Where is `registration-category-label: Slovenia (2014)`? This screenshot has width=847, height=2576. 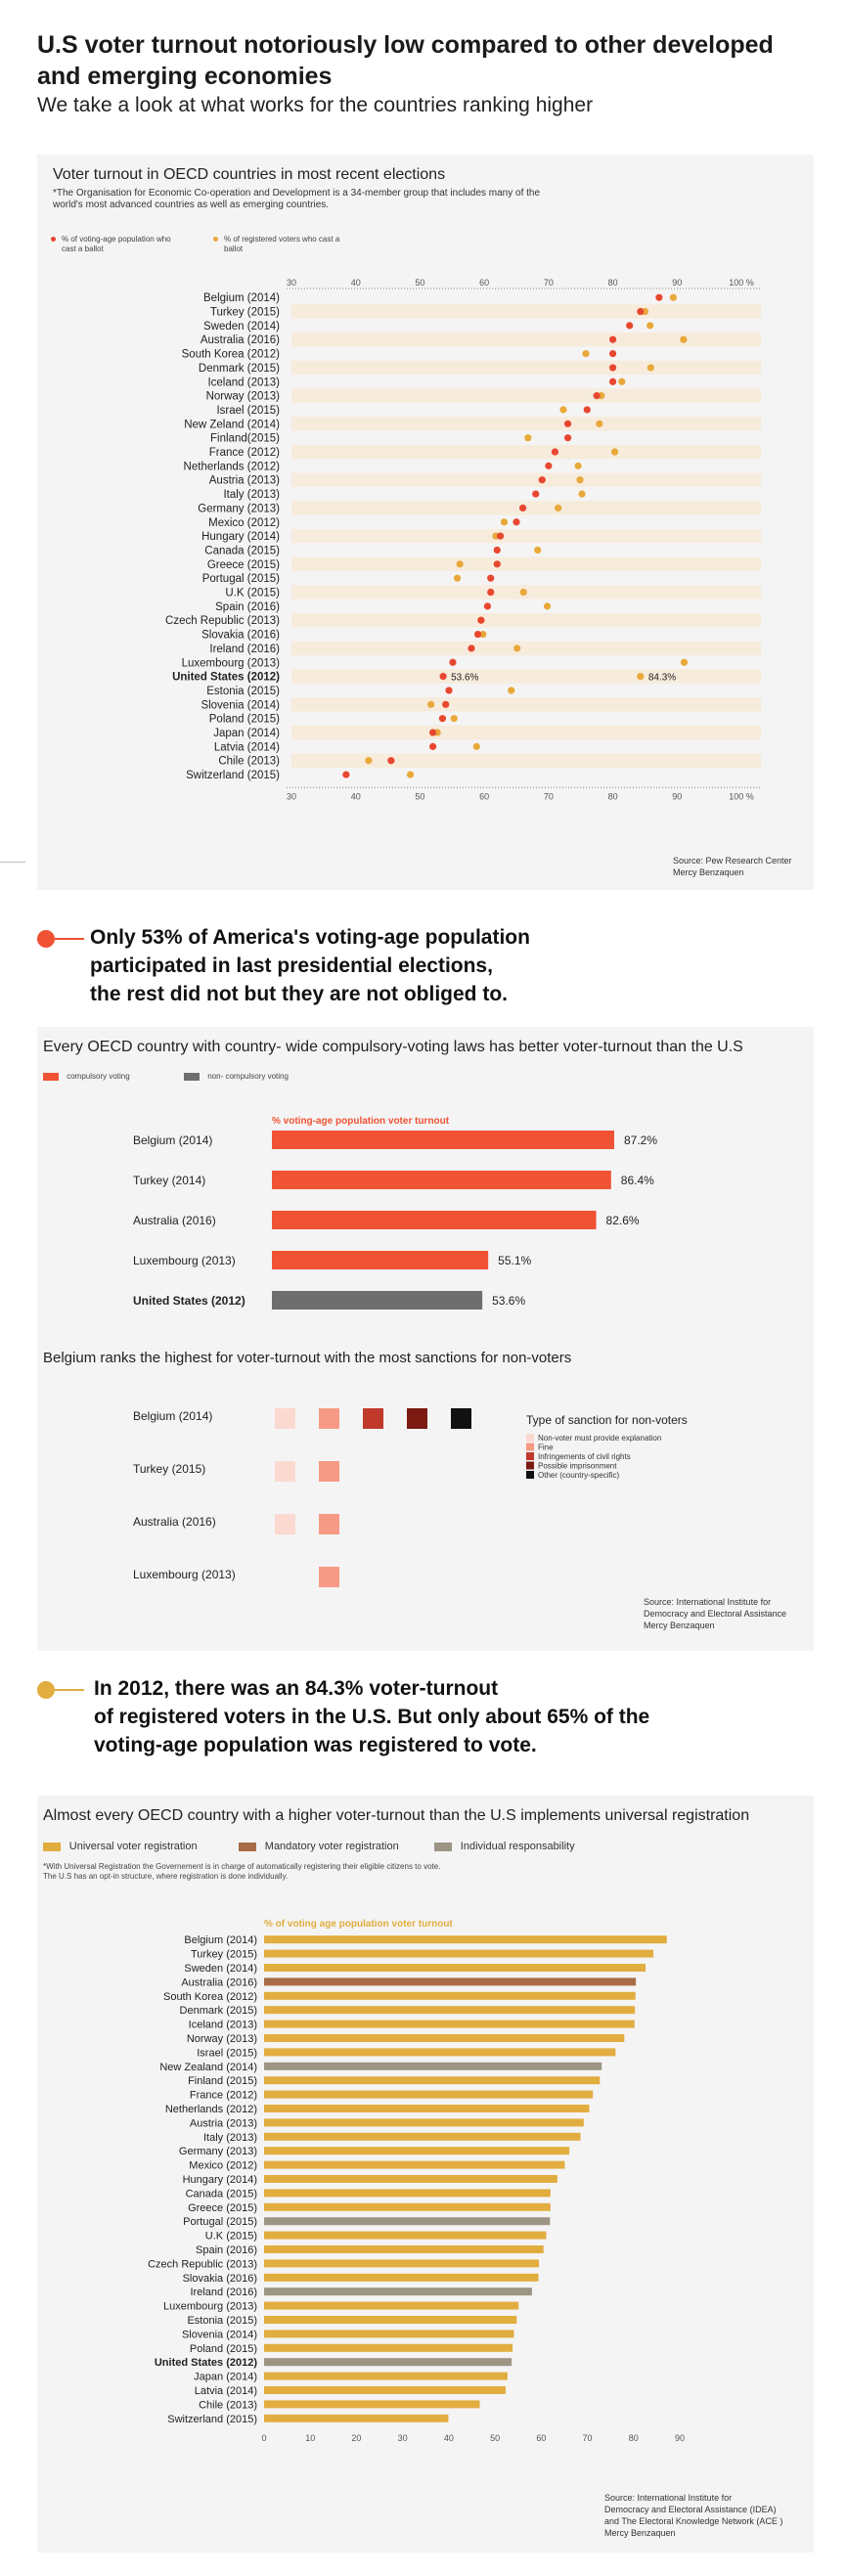
registration-category-label: Slovenia (2014) is located at coordinates (219, 2334).